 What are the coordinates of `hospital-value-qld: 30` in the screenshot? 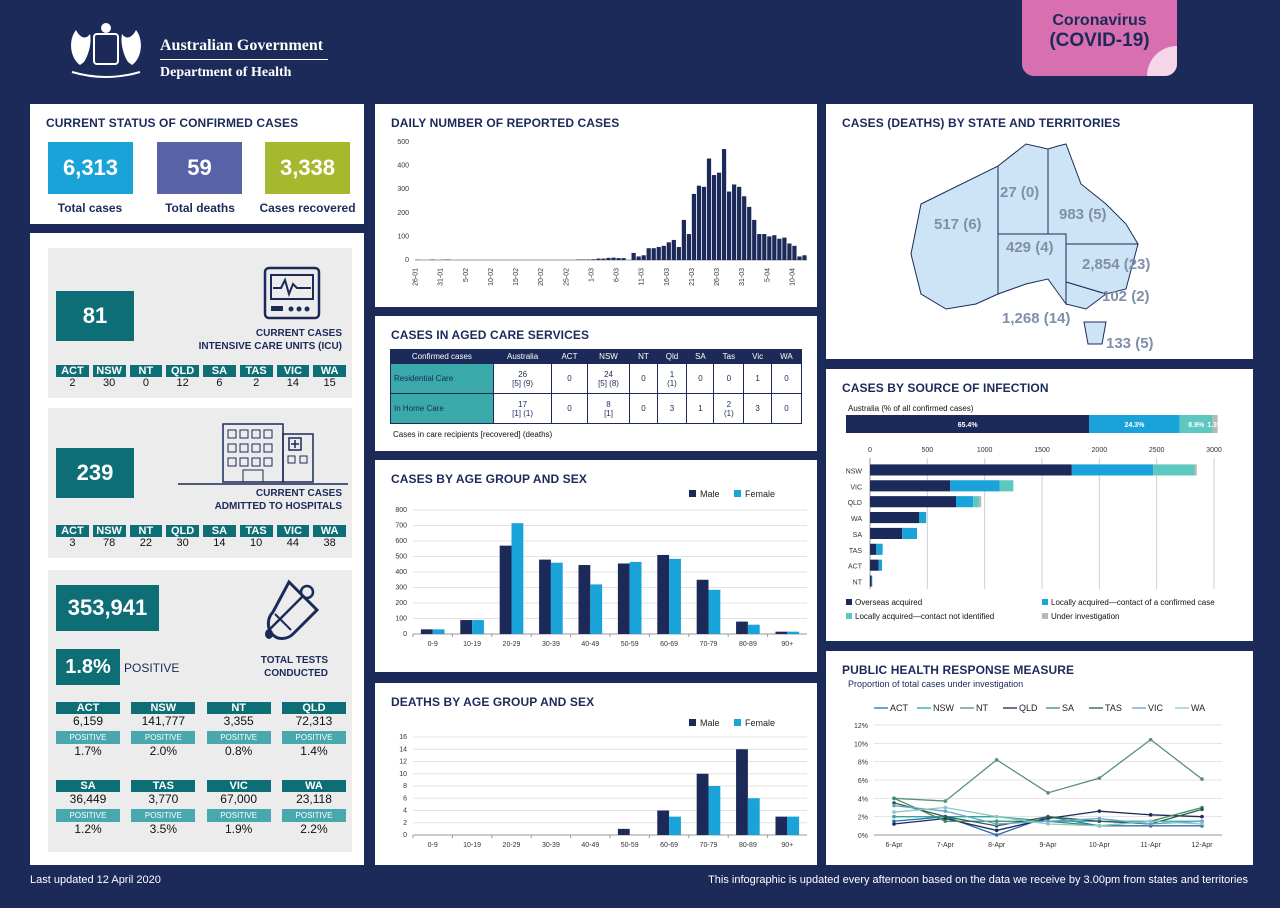 It's located at (182, 543).